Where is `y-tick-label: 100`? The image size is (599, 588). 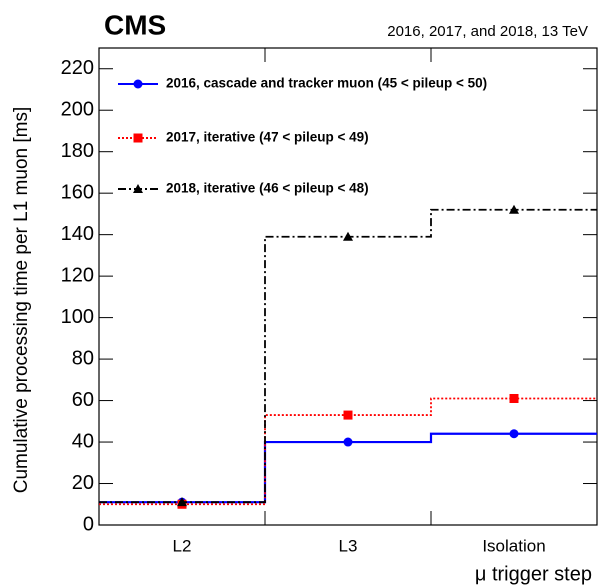
y-tick-label: 100 is located at coordinates (77, 317).